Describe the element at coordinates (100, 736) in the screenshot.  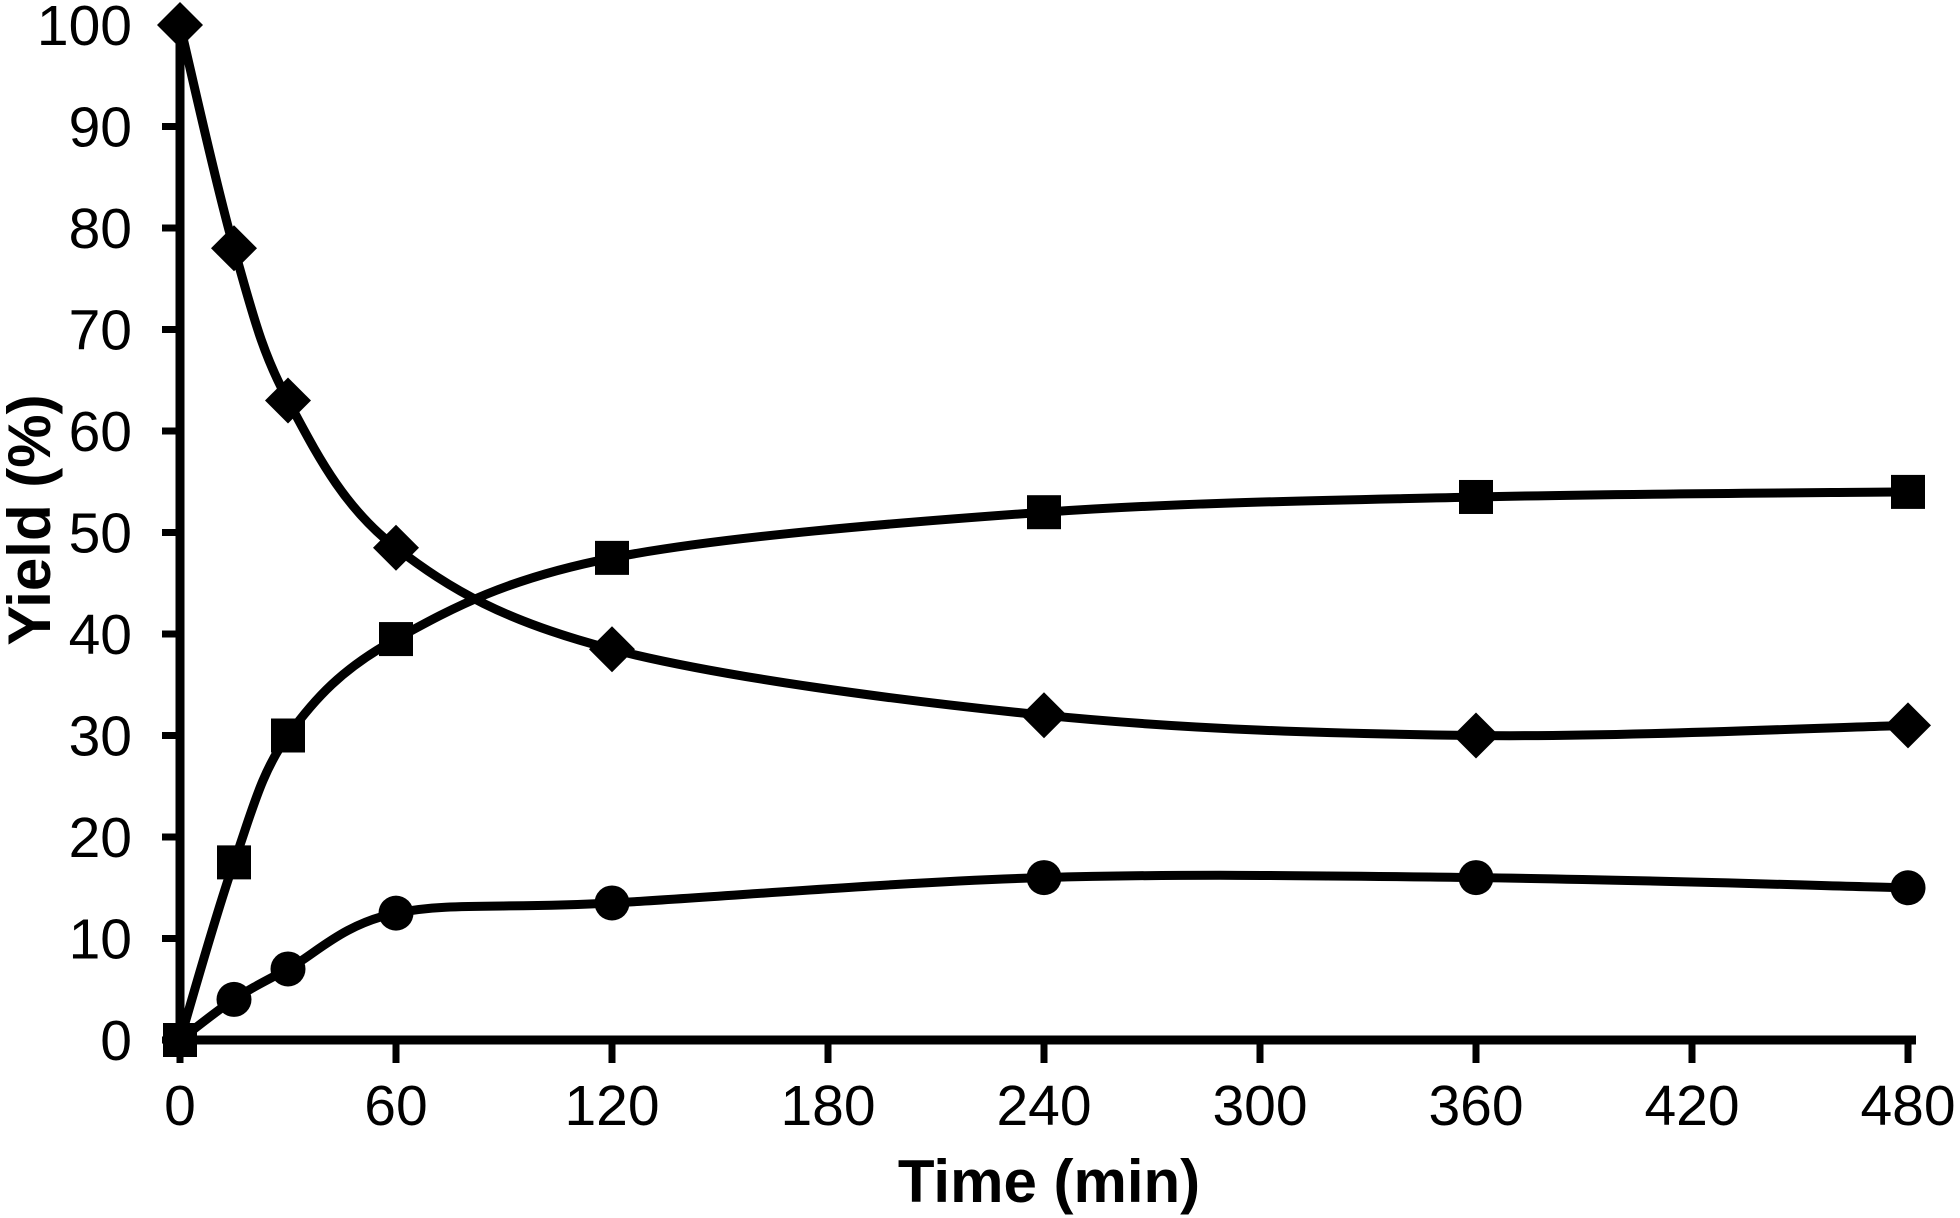
I see `y-tick-label: 30` at that location.